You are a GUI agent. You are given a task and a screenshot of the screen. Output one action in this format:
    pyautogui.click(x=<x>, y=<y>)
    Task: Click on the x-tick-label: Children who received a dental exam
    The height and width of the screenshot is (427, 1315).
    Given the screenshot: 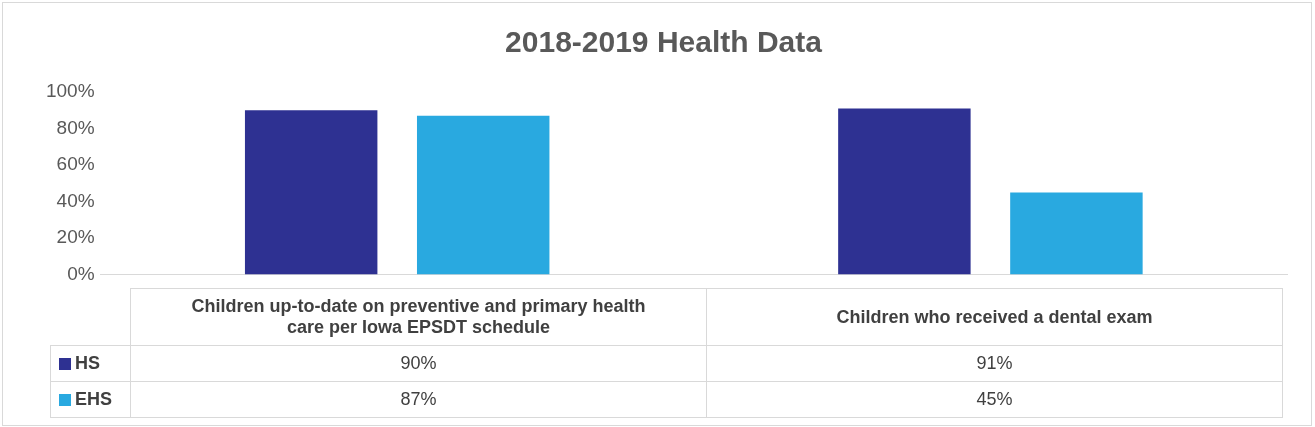 What is the action you would take?
    pyautogui.click(x=994, y=317)
    